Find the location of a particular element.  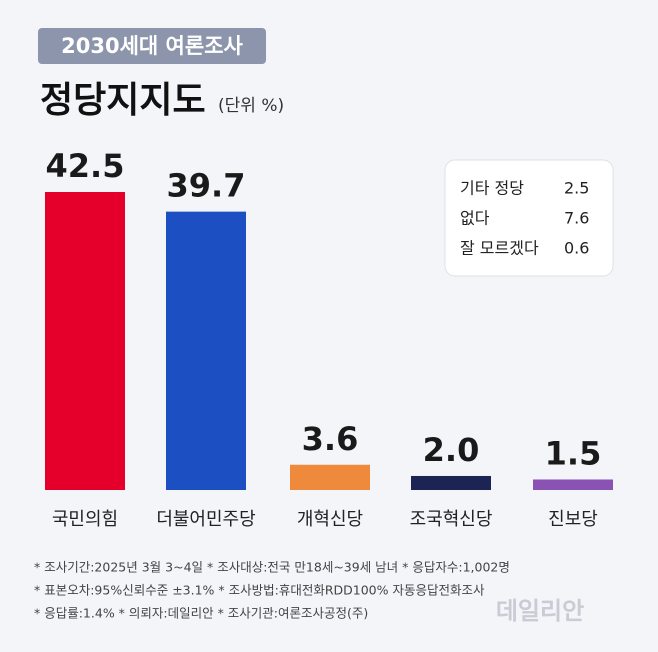

badge-box is located at coordinates (152, 46).